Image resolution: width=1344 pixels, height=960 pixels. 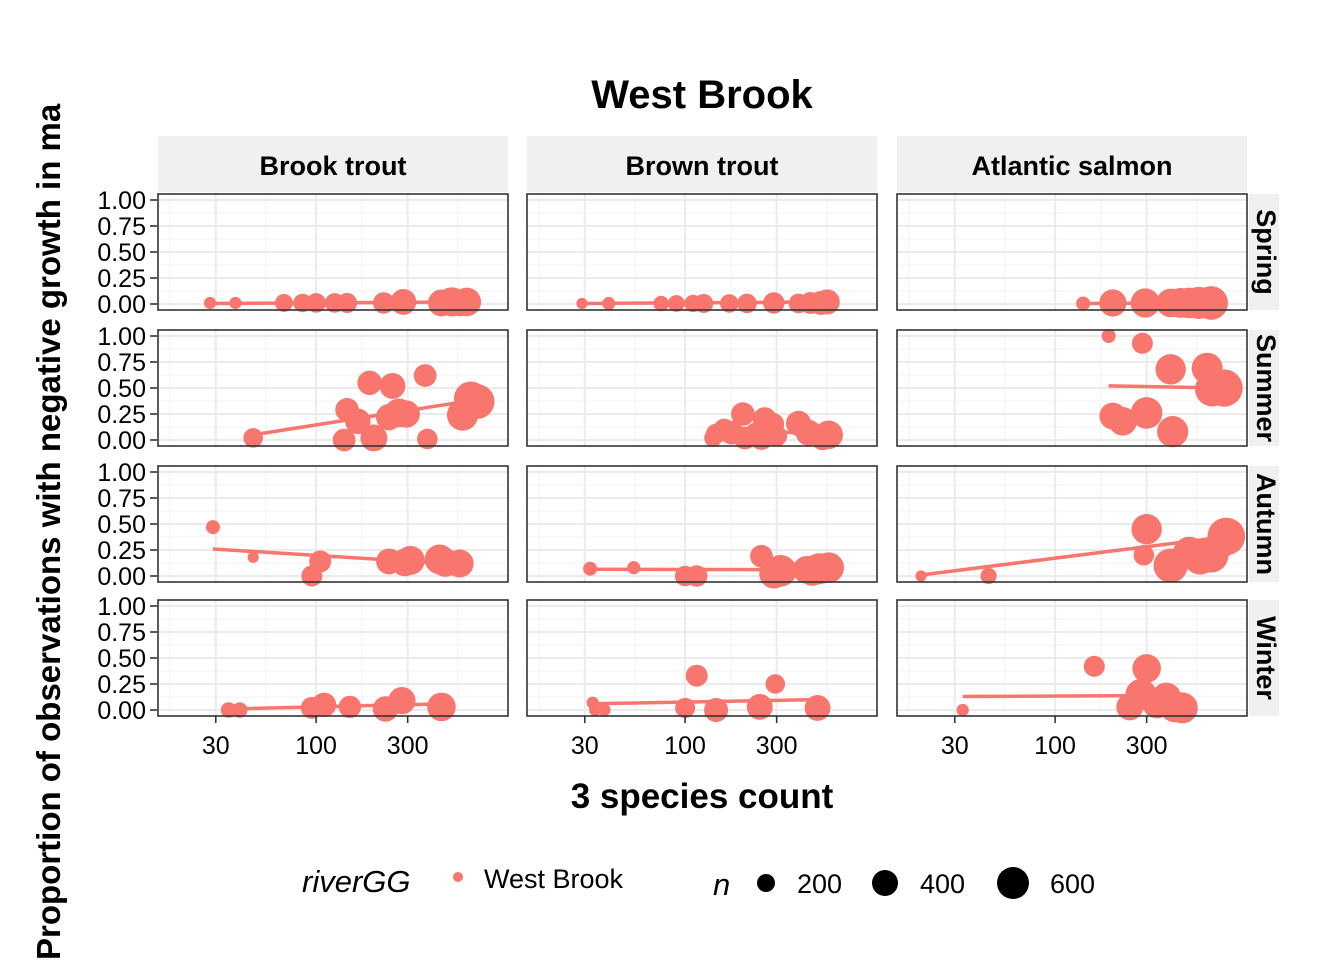 I want to click on panel-autumn-brook-trout, so click(x=333, y=526).